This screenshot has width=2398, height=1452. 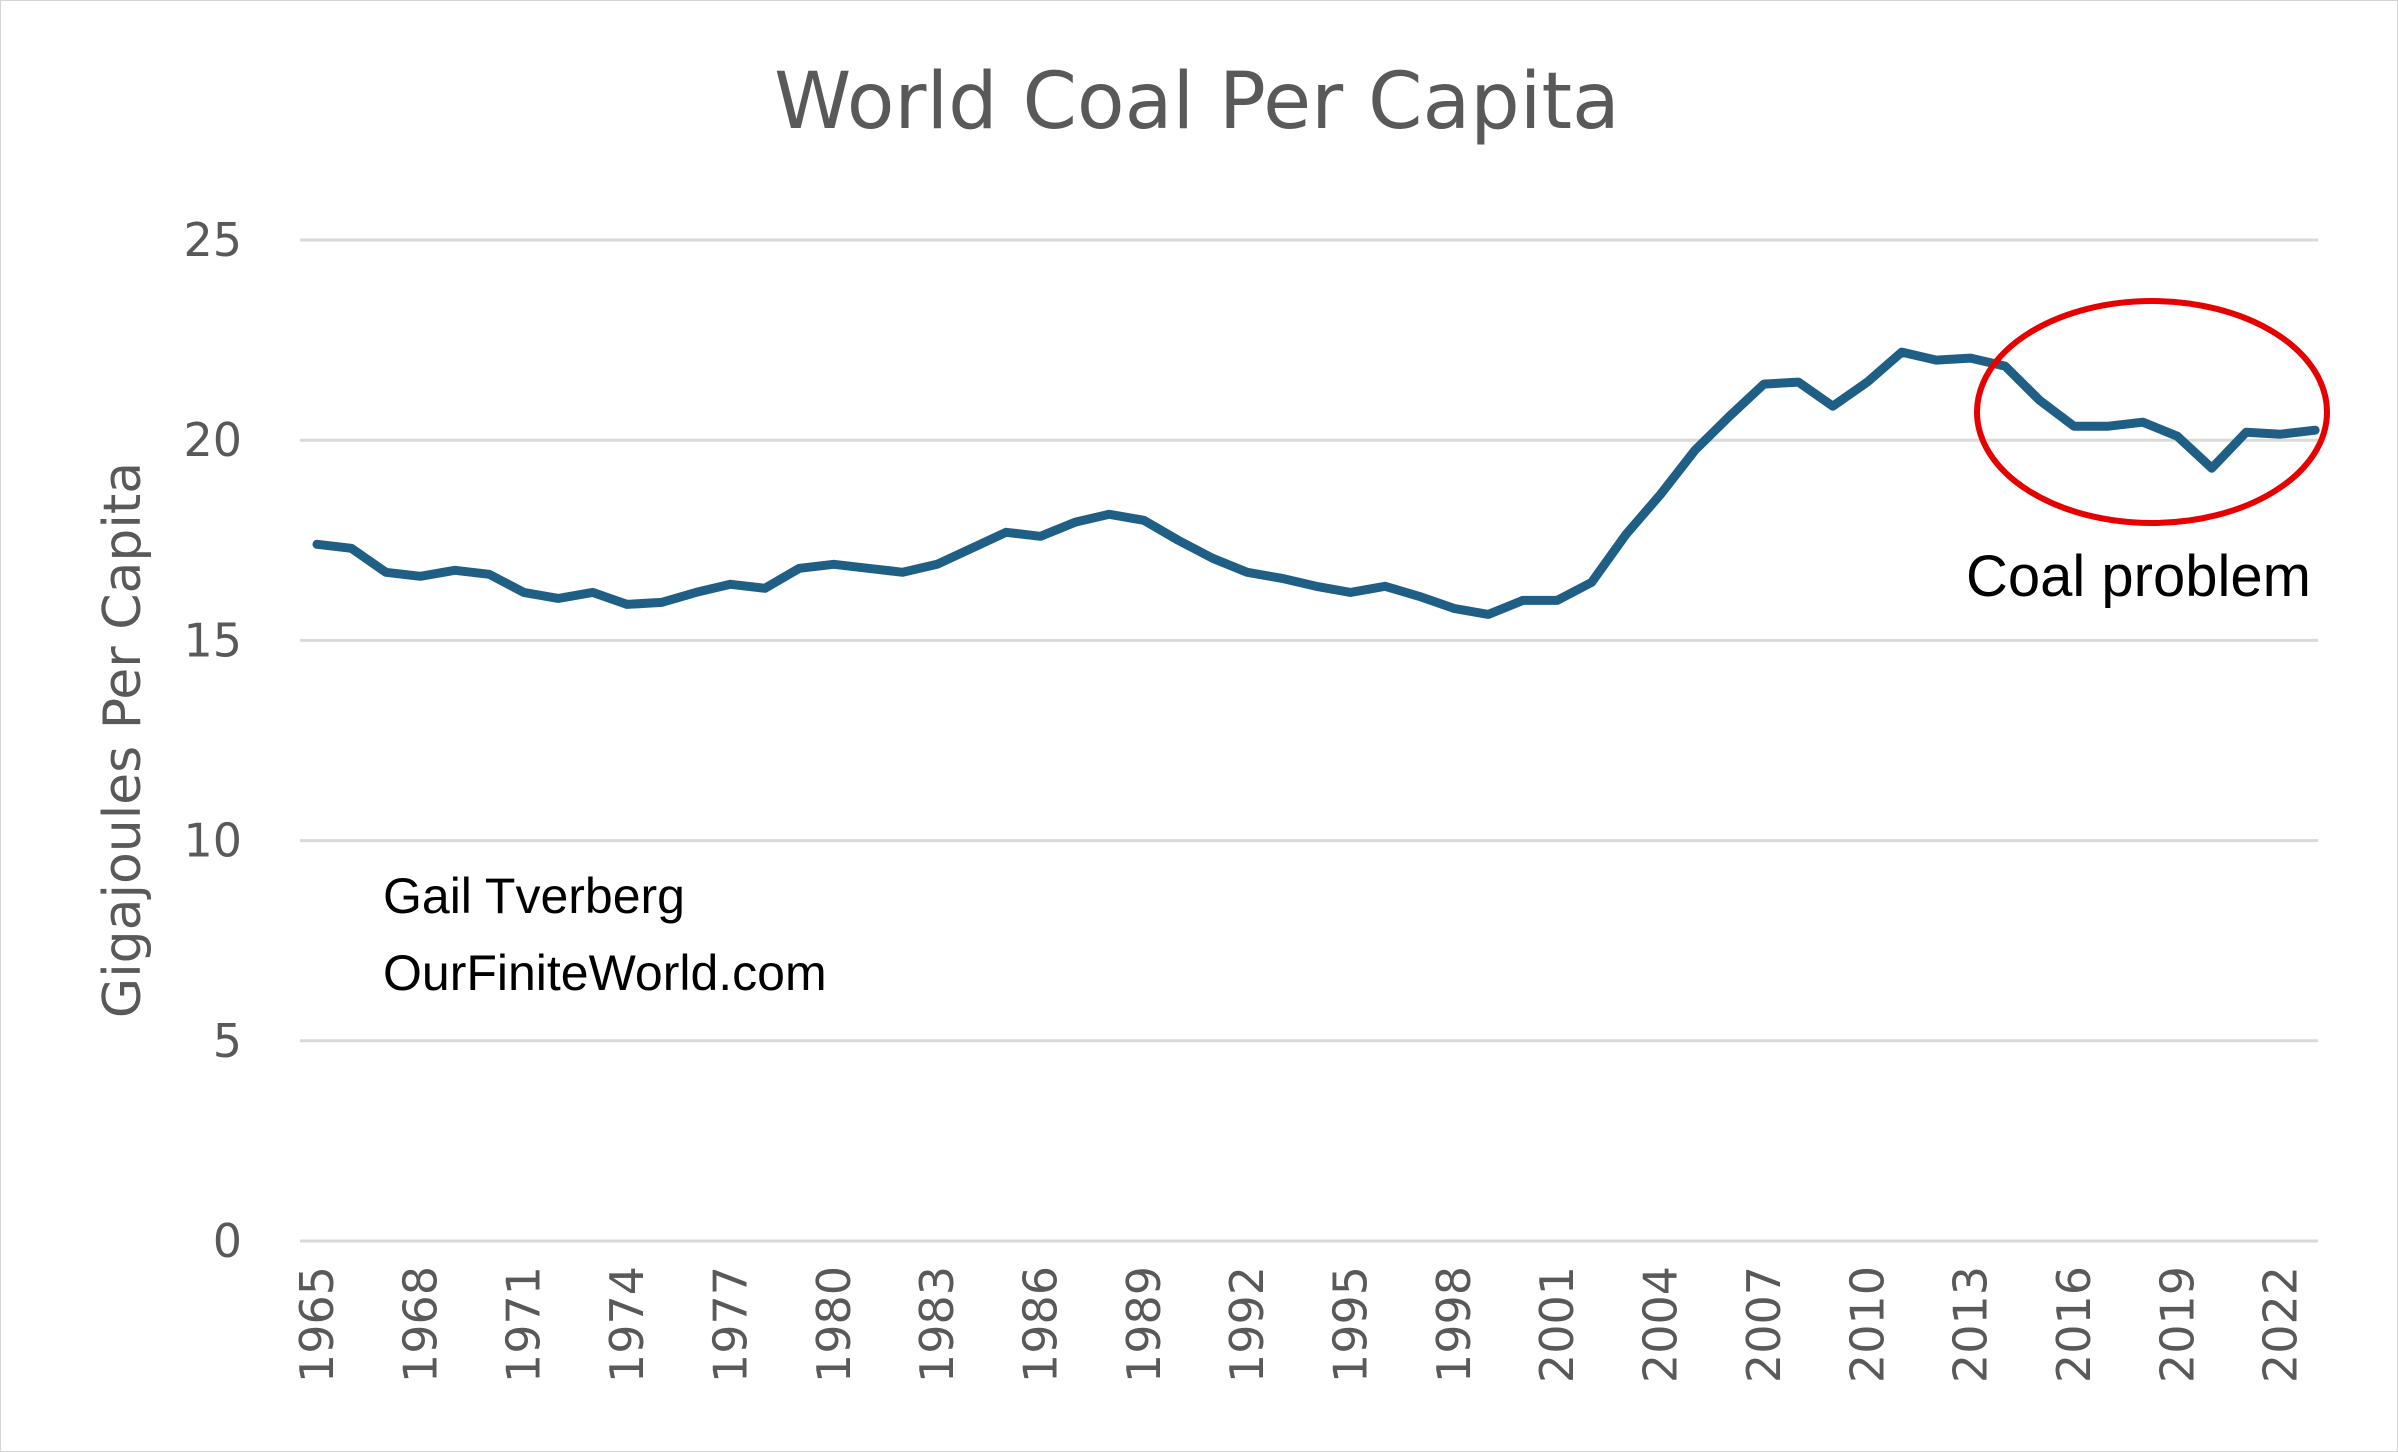 I want to click on x-tick-label: 1968, so click(x=420, y=1324).